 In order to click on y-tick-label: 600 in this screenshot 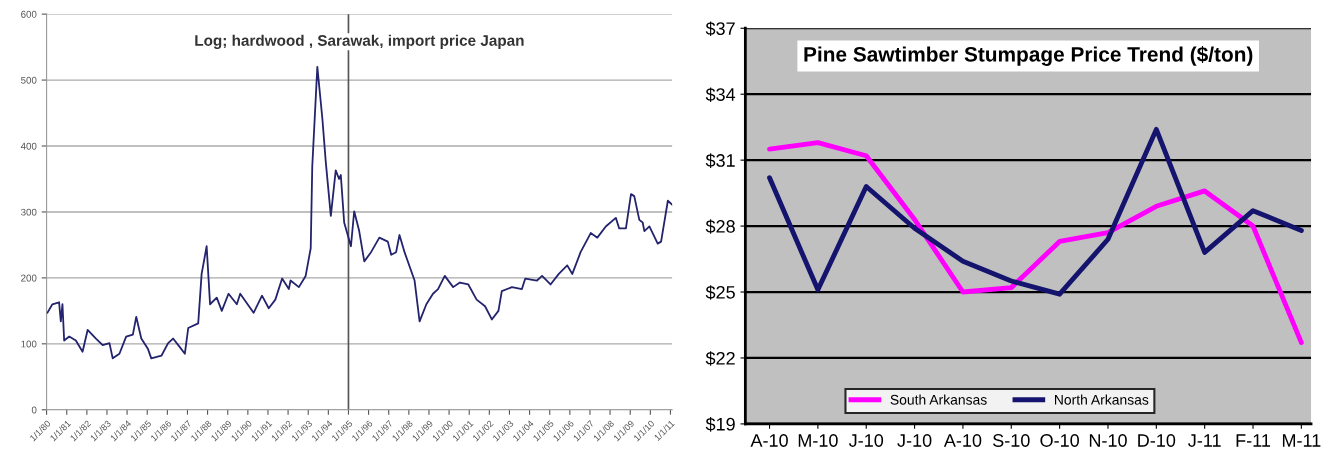, I will do `click(29, 14)`.